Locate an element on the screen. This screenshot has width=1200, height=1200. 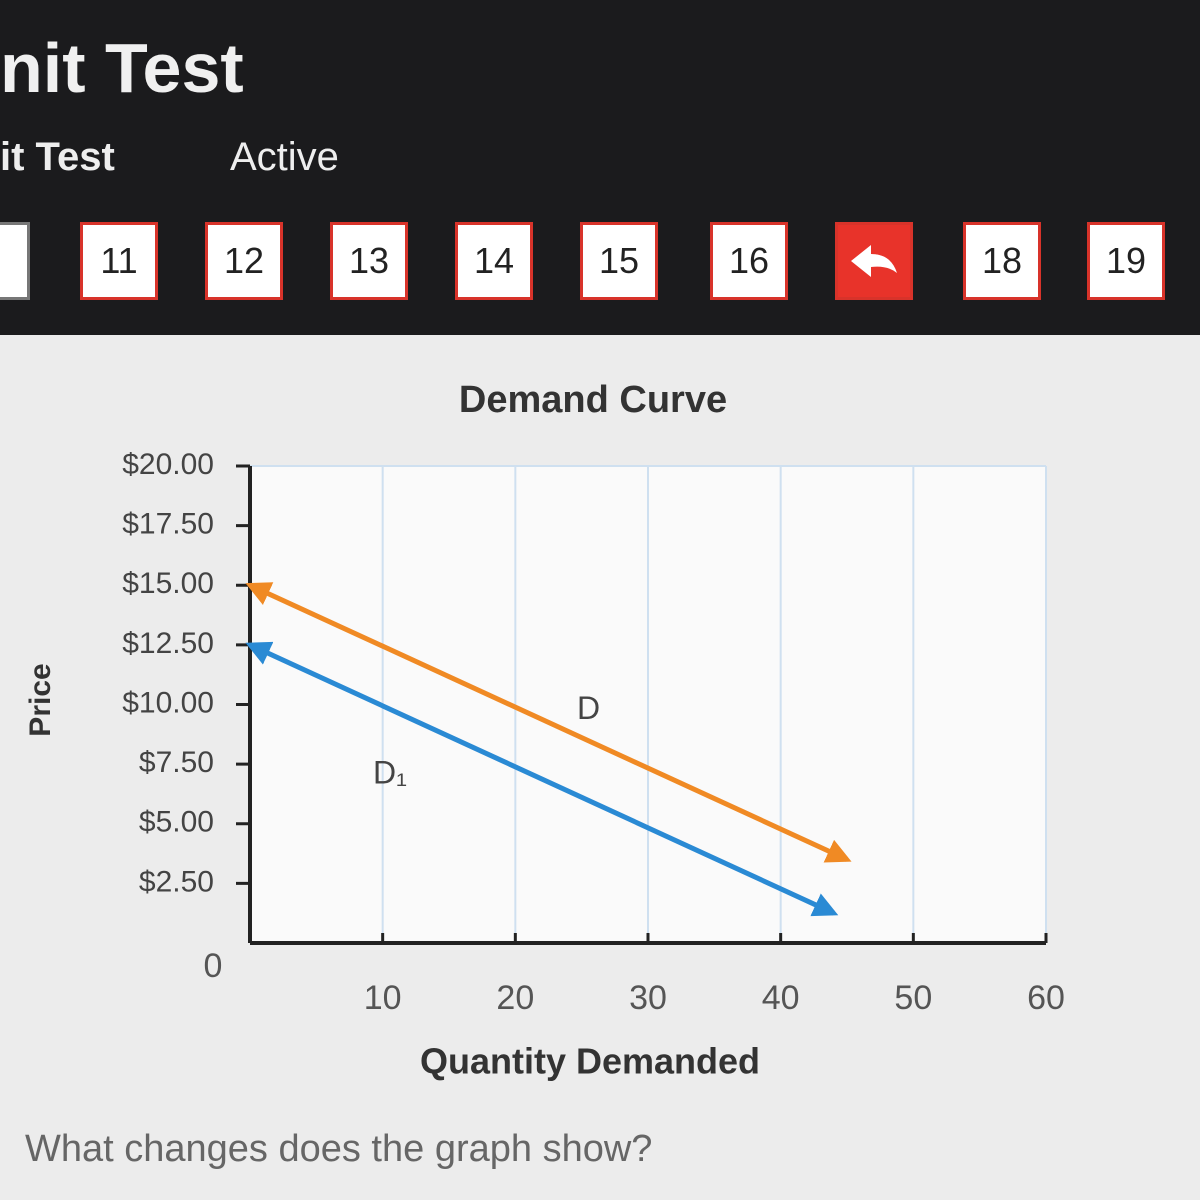
chart-title: Demand Curve is located at coordinates (593, 400).